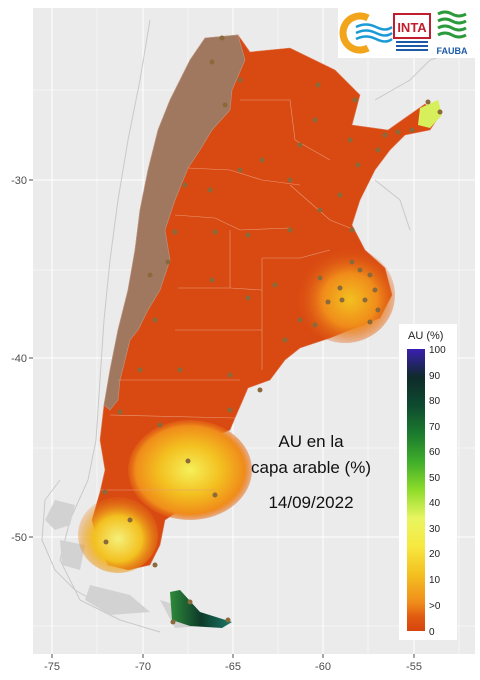 The height and width of the screenshot is (680, 480). Describe the element at coordinates (311, 441) in the screenshot. I see `map-title-line1: AU en la` at that location.